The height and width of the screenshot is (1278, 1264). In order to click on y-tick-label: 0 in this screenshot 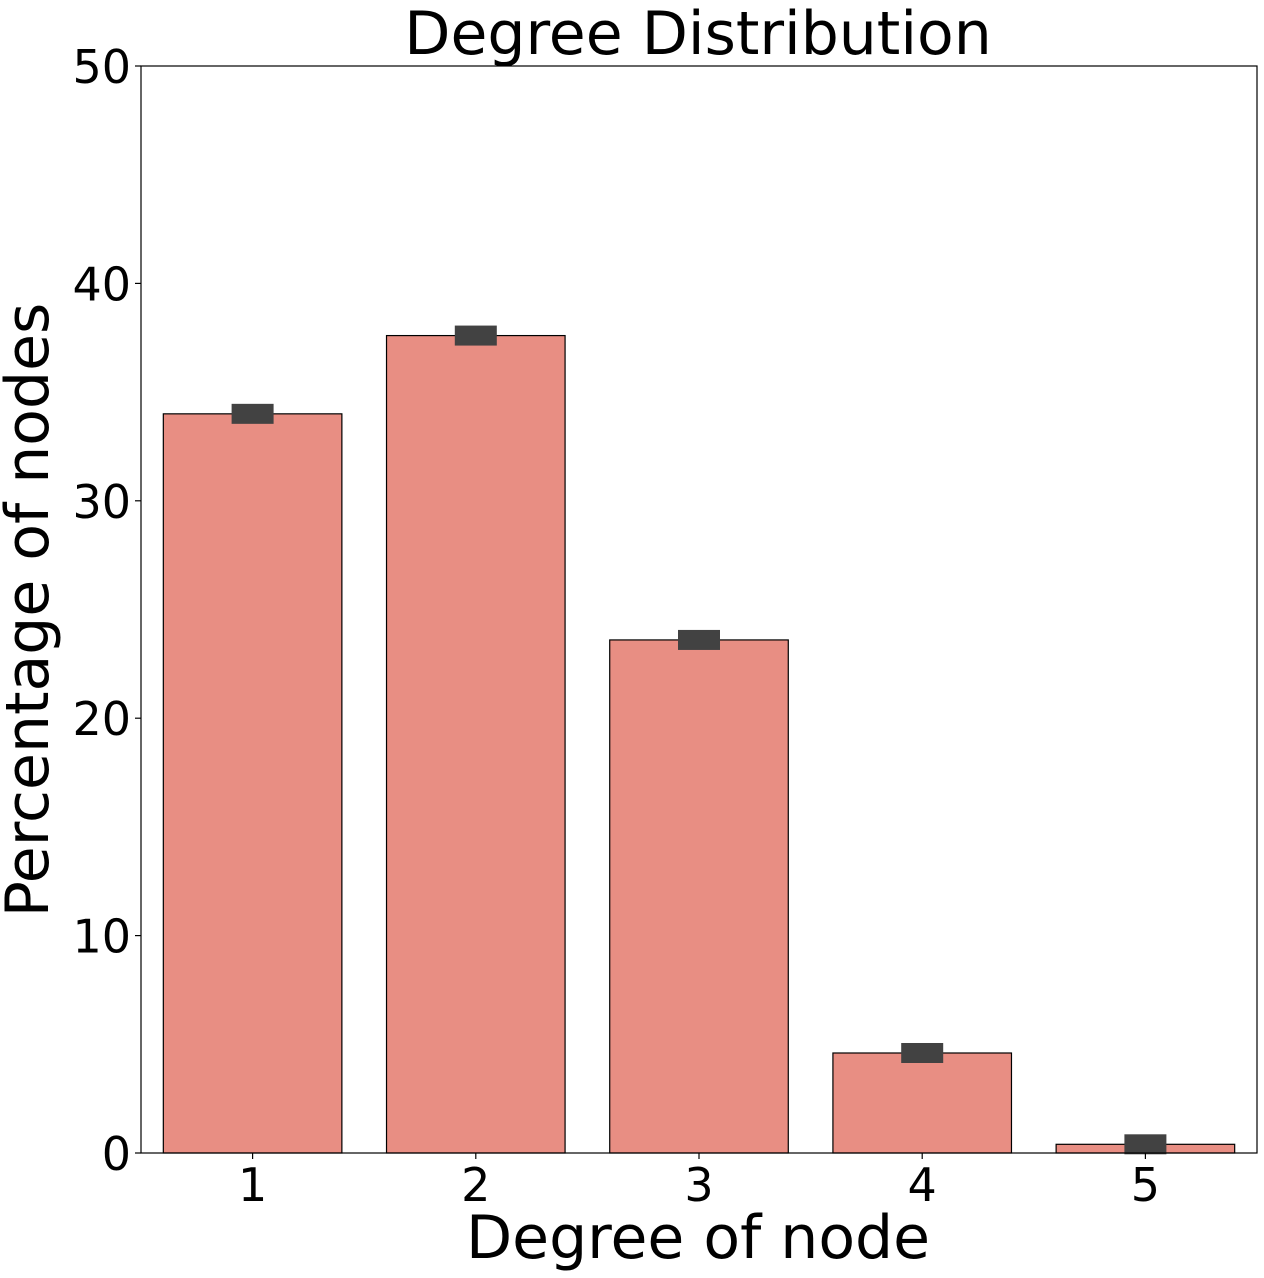, I will do `click(116, 1154)`.